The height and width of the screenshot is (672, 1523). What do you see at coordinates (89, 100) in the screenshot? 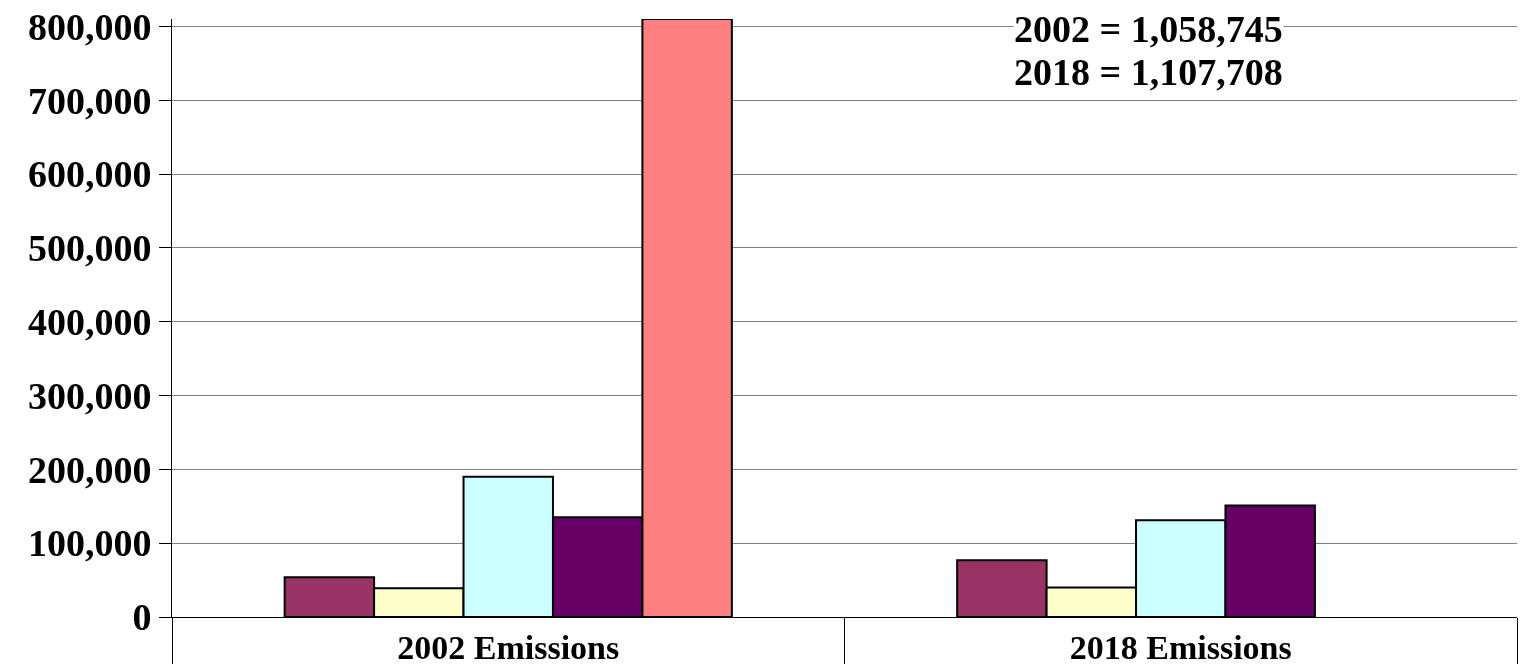
I see `y-tick-label: 700,000` at bounding box center [89, 100].